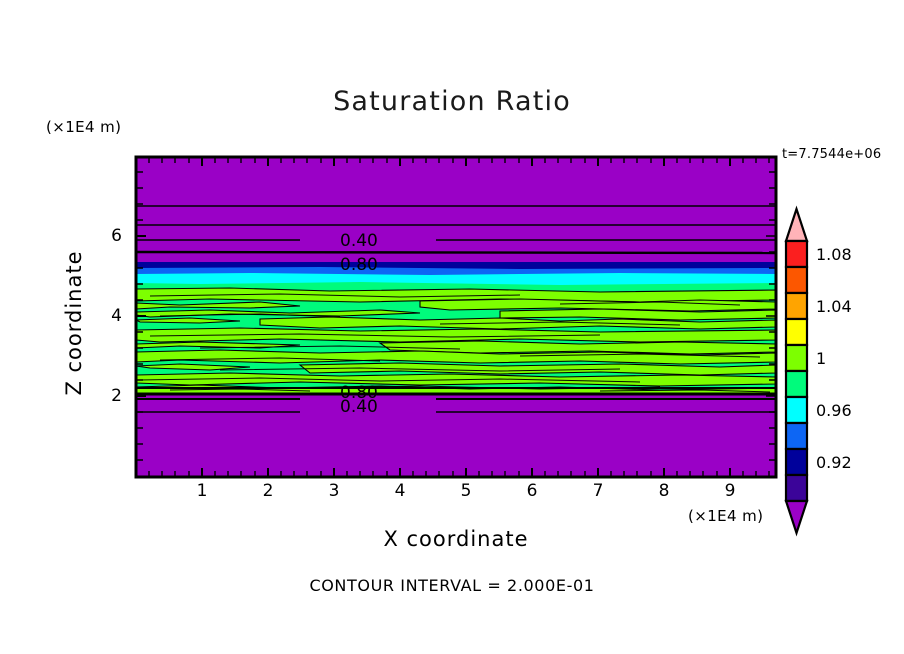 This screenshot has width=904, height=654. I want to click on colorbar, so click(796, 371).